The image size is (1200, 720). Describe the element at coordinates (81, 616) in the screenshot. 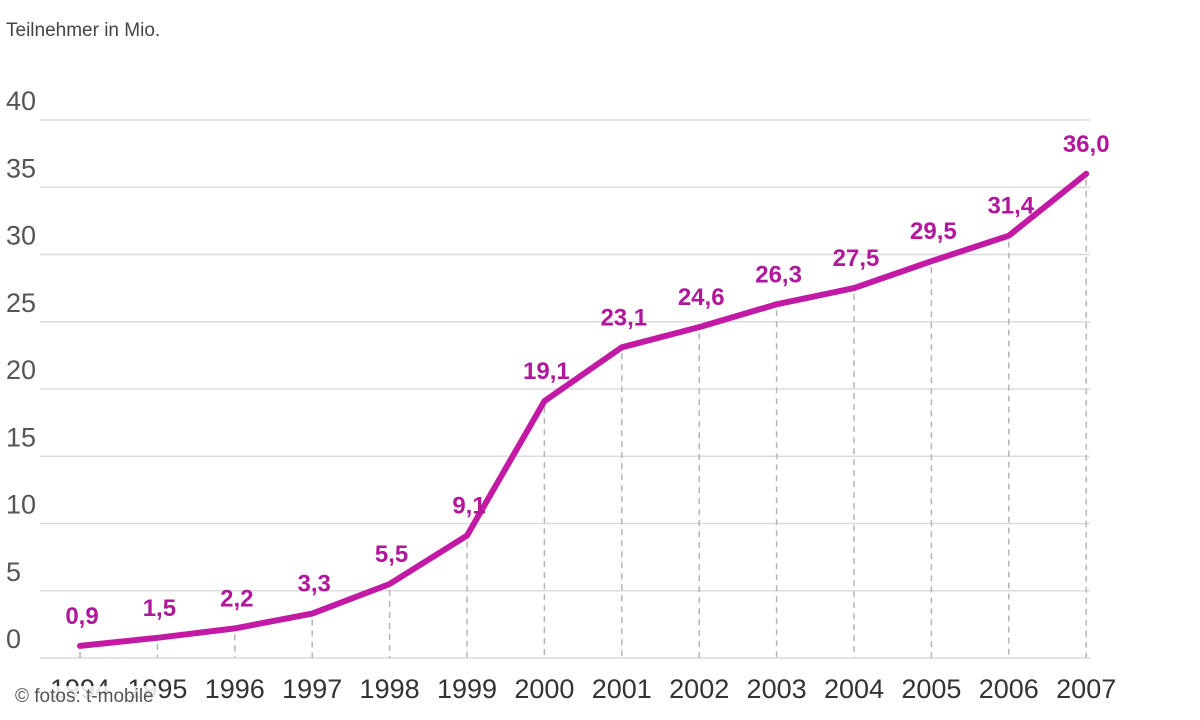

I see `data-label: 0,9` at that location.